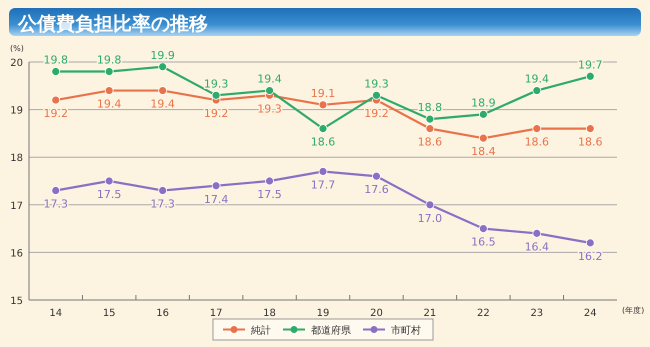  What do you see at coordinates (269, 313) in the screenshot?
I see `x-tick-label: 18` at bounding box center [269, 313].